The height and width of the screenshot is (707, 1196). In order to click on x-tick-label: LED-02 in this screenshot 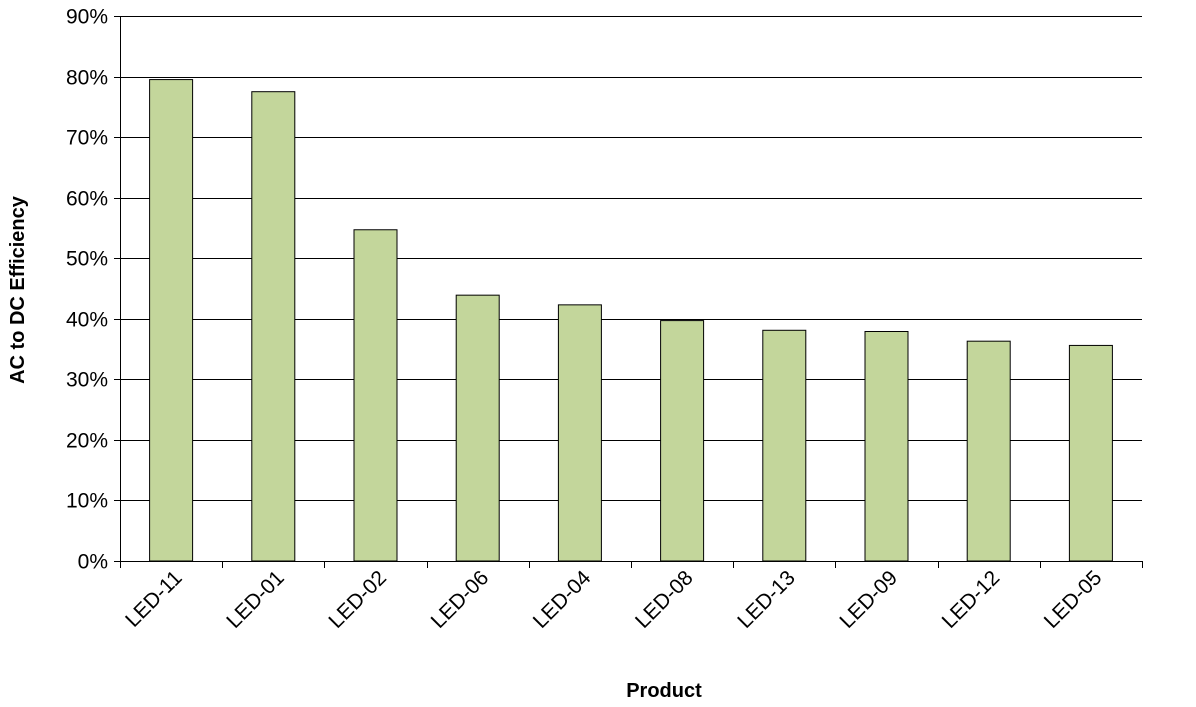, I will do `click(357, 599)`.